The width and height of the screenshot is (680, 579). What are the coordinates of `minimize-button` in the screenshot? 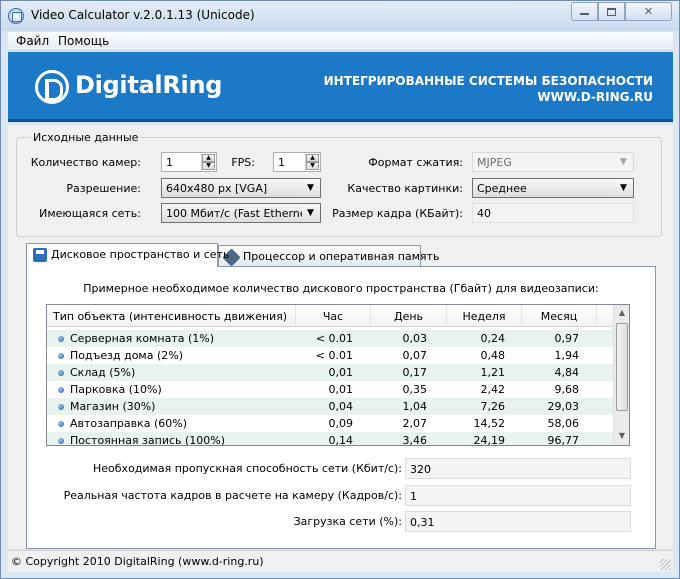 It's located at (584, 11).